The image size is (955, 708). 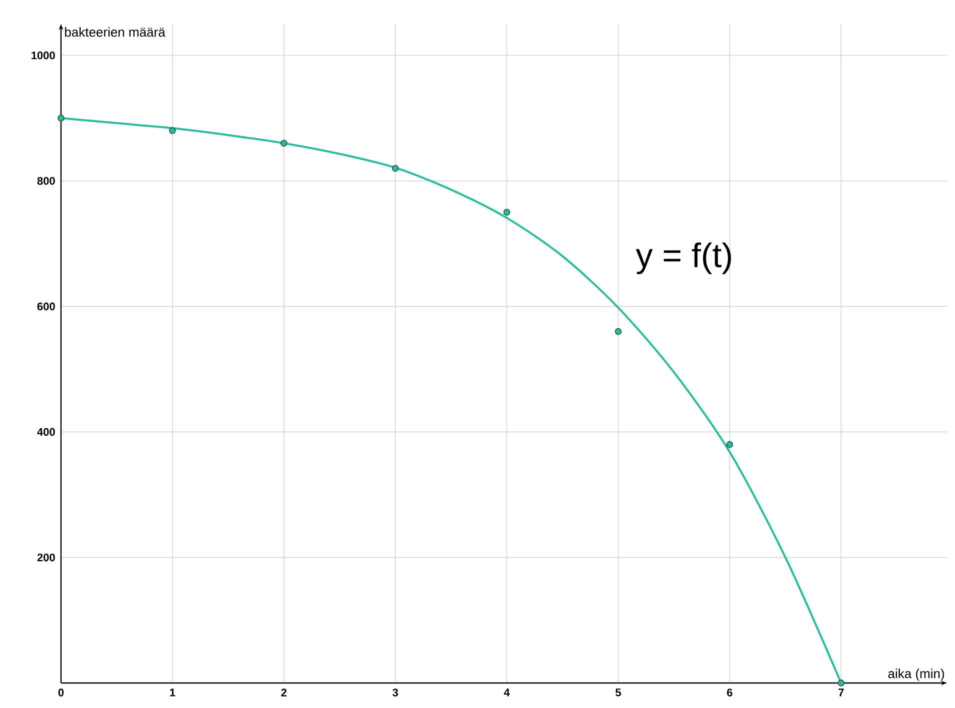 I want to click on x-tick-label: 6, so click(x=729, y=692).